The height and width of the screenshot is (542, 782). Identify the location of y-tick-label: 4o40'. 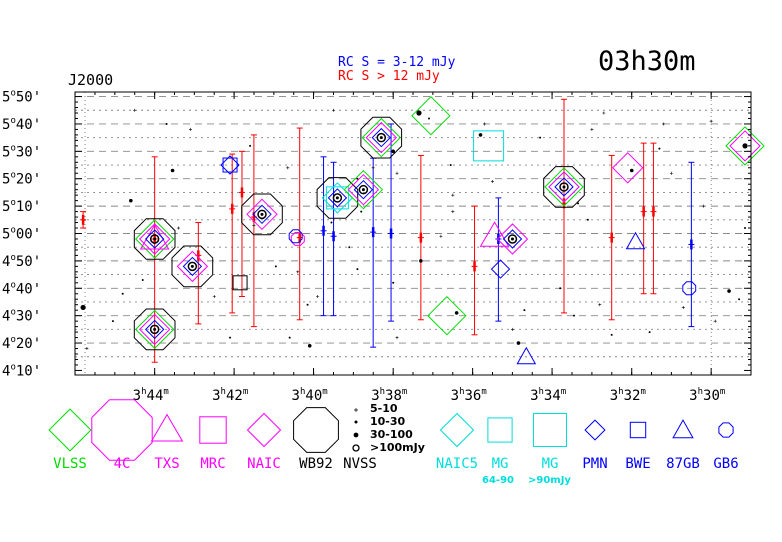
(21, 288).